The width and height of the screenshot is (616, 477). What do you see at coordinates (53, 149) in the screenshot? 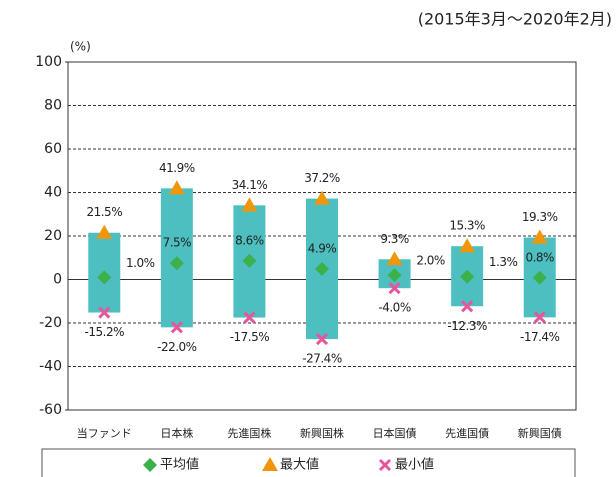
I see `y-tick-label: 60` at bounding box center [53, 149].